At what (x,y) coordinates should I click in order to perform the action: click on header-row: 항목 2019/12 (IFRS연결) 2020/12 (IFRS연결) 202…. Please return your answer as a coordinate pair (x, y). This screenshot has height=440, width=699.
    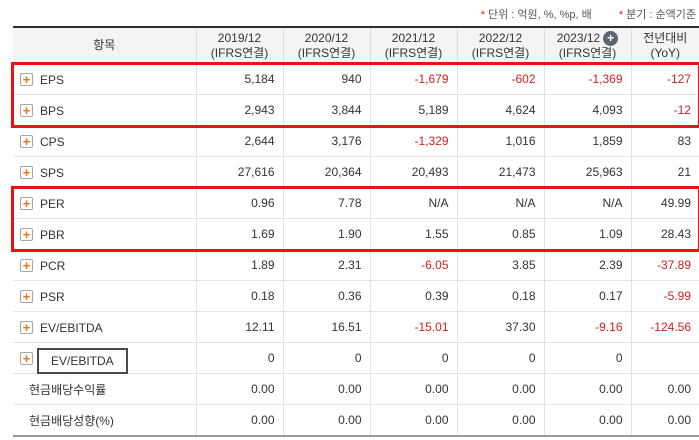
    Looking at the image, I should click on (356, 45).